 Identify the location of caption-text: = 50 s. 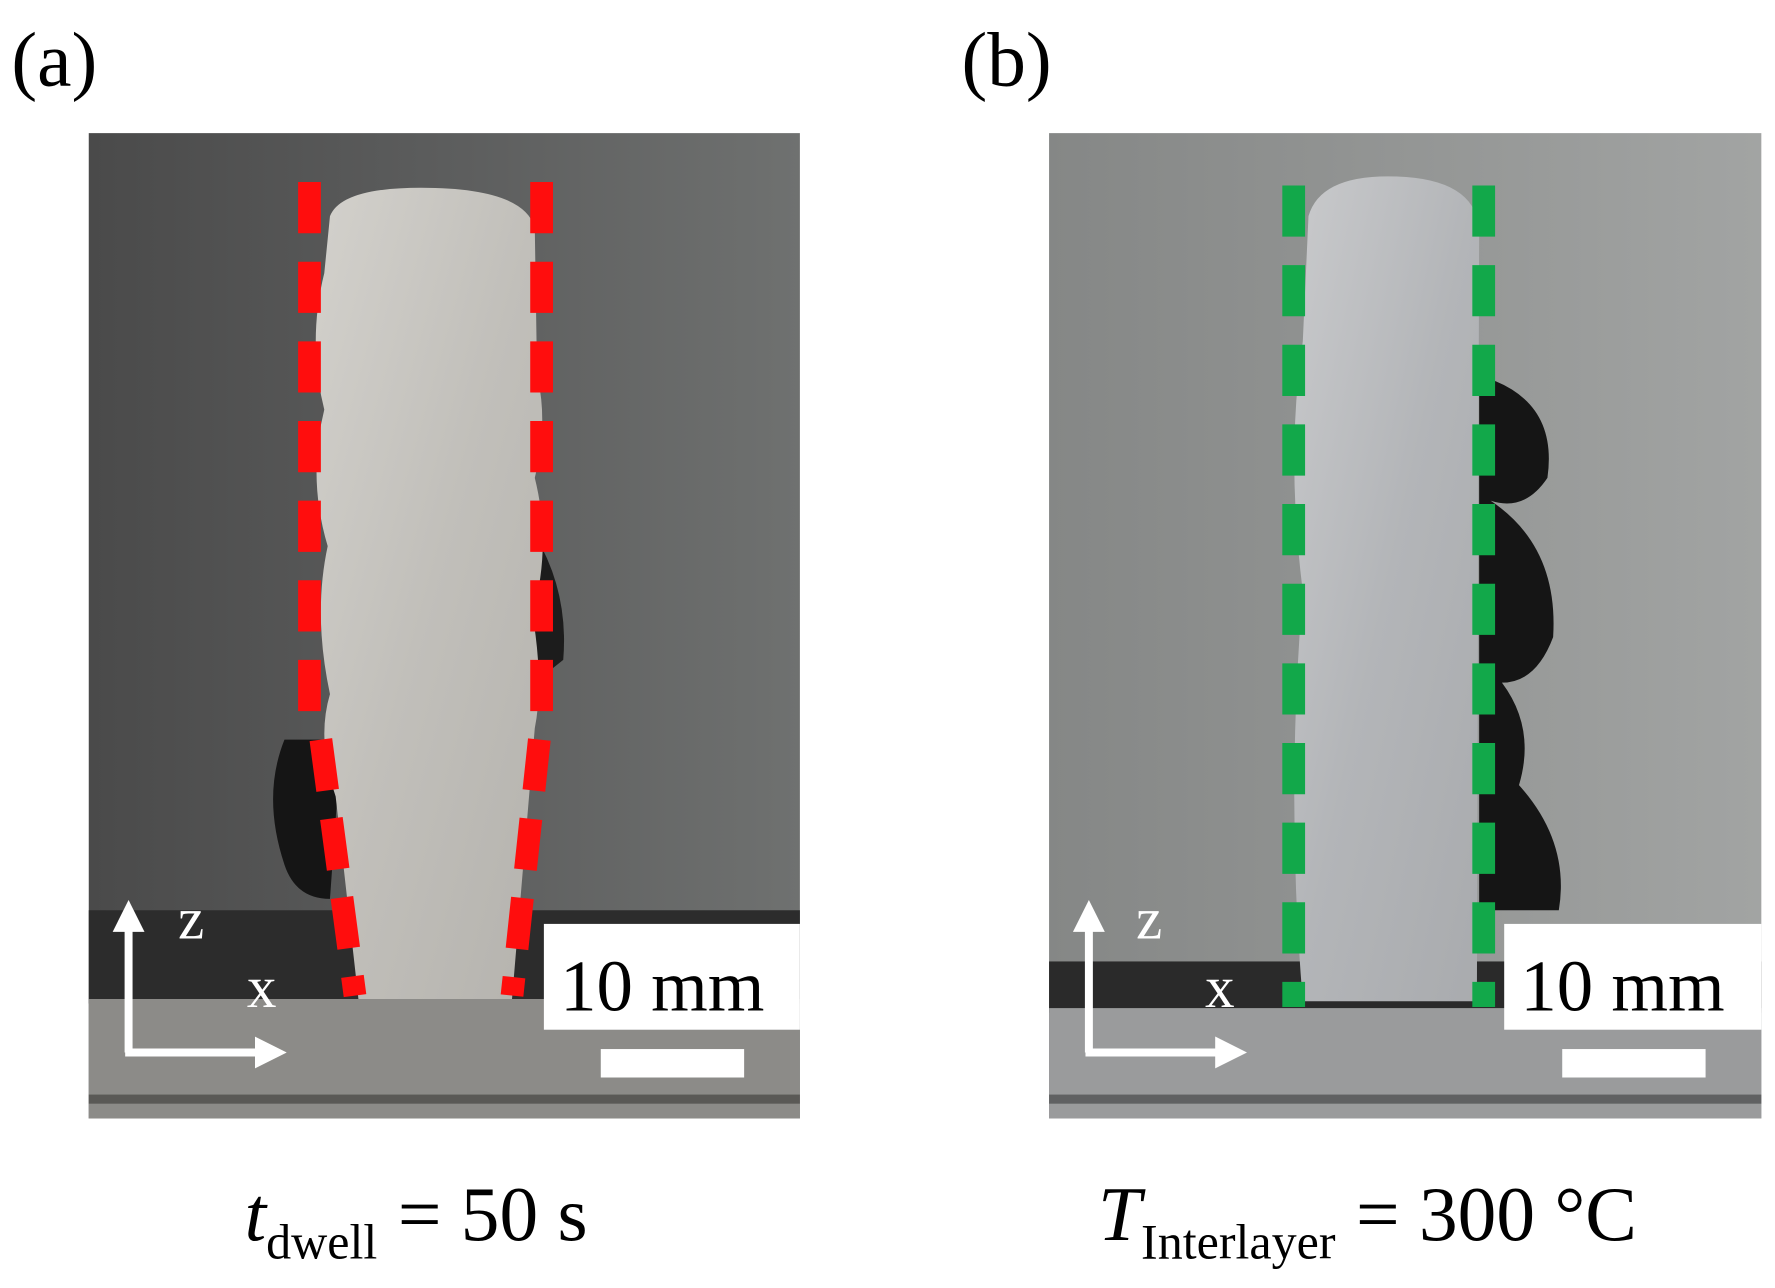
(493, 1214).